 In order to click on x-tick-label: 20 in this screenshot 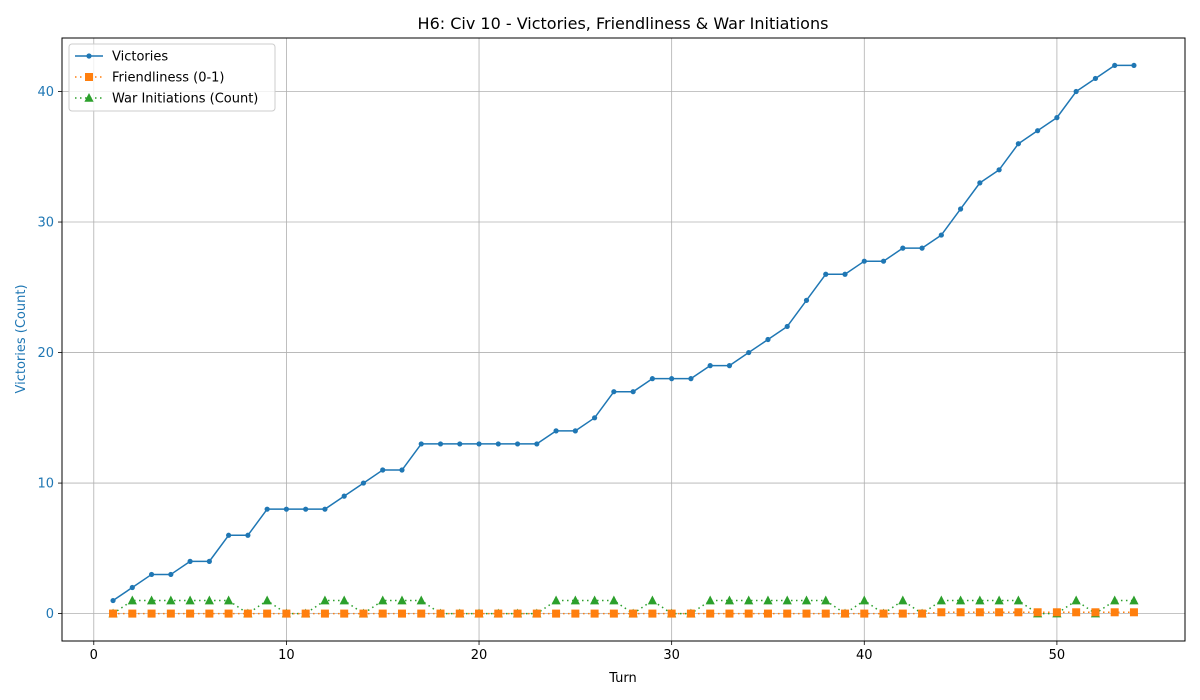, I will do `click(479, 655)`.